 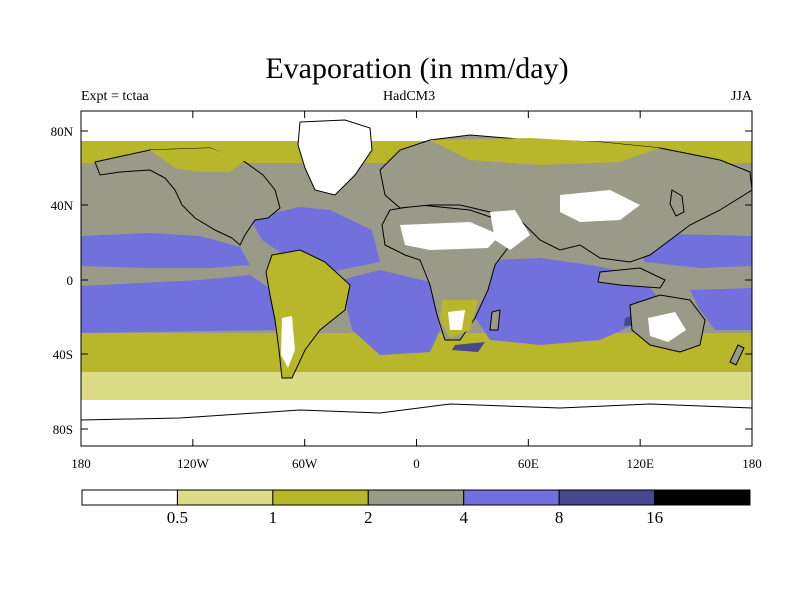 I want to click on colorbar-label: 8, so click(x=559, y=517).